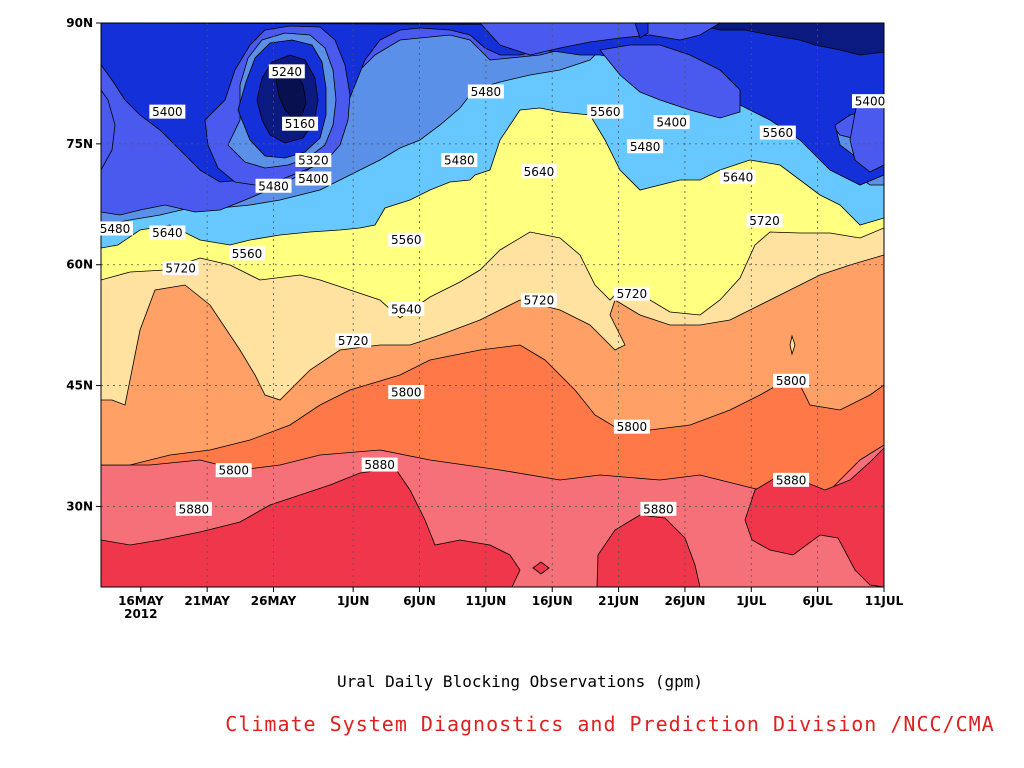  Describe the element at coordinates (79, 265) in the screenshot. I see `y-tick-label: 60N` at that location.